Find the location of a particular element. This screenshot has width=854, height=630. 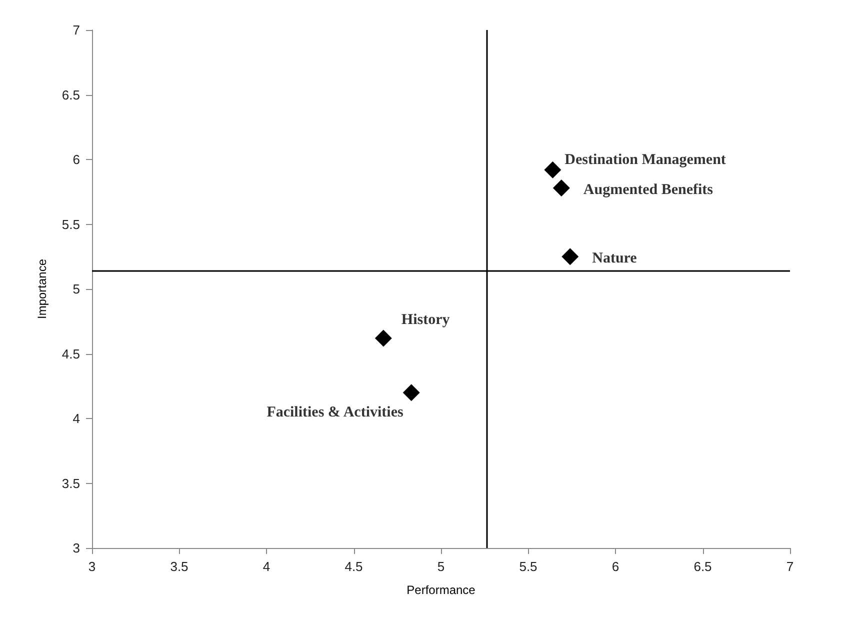

x-tick-label: 4.5 is located at coordinates (353, 566).